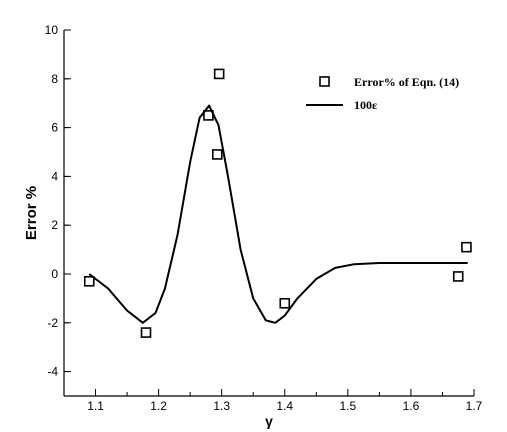 Image resolution: width=507 pixels, height=432 pixels. Describe the element at coordinates (52, 323) in the screenshot. I see `y-tick-label: -2` at that location.